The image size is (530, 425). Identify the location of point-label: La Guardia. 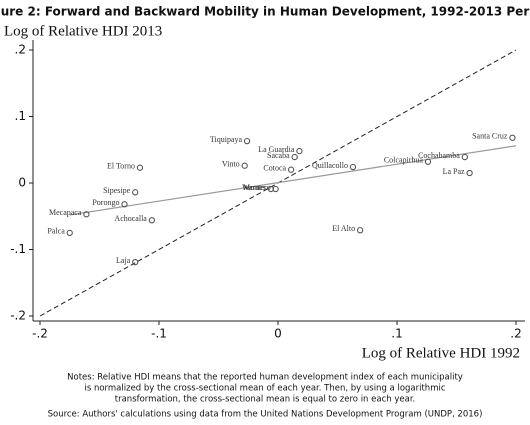
(276, 149).